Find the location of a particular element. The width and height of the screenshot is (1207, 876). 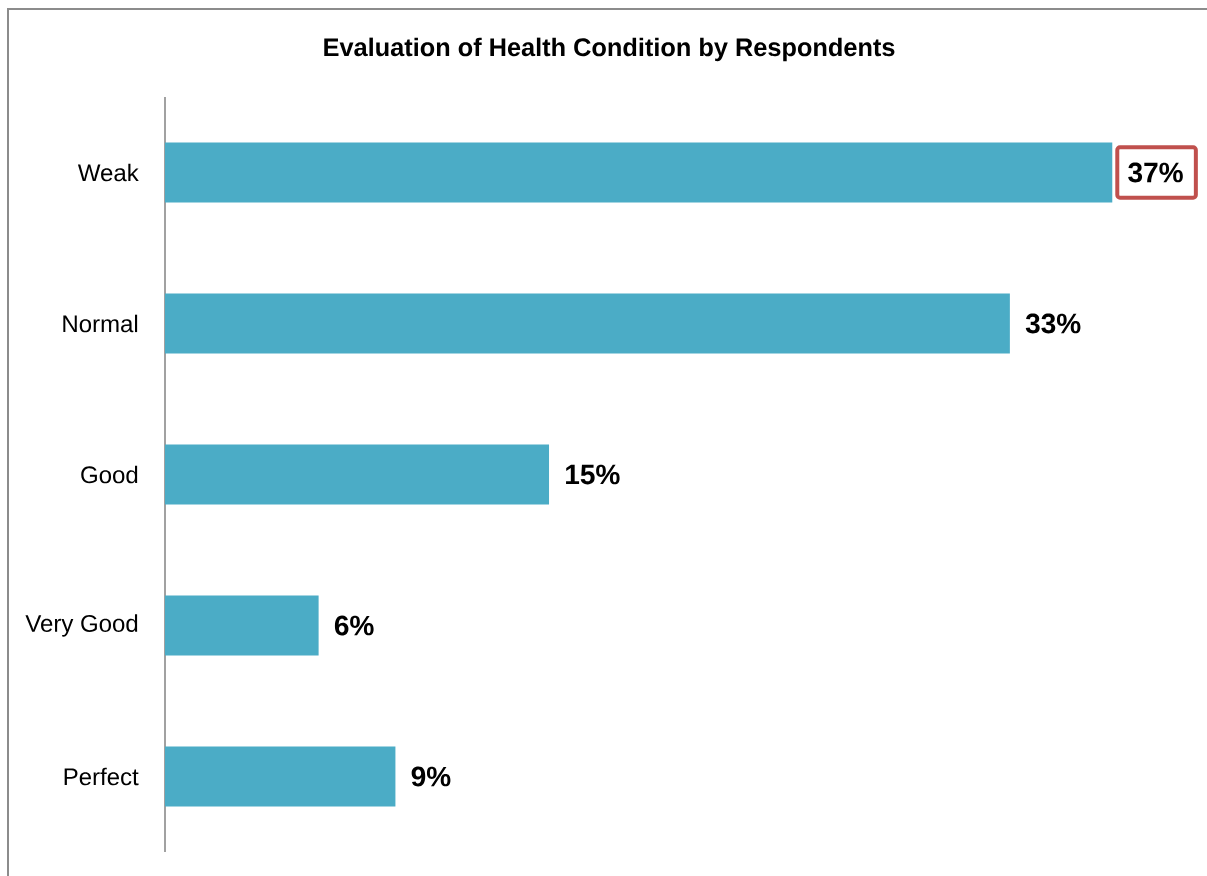

y-tick-label: Good is located at coordinates (109, 474).